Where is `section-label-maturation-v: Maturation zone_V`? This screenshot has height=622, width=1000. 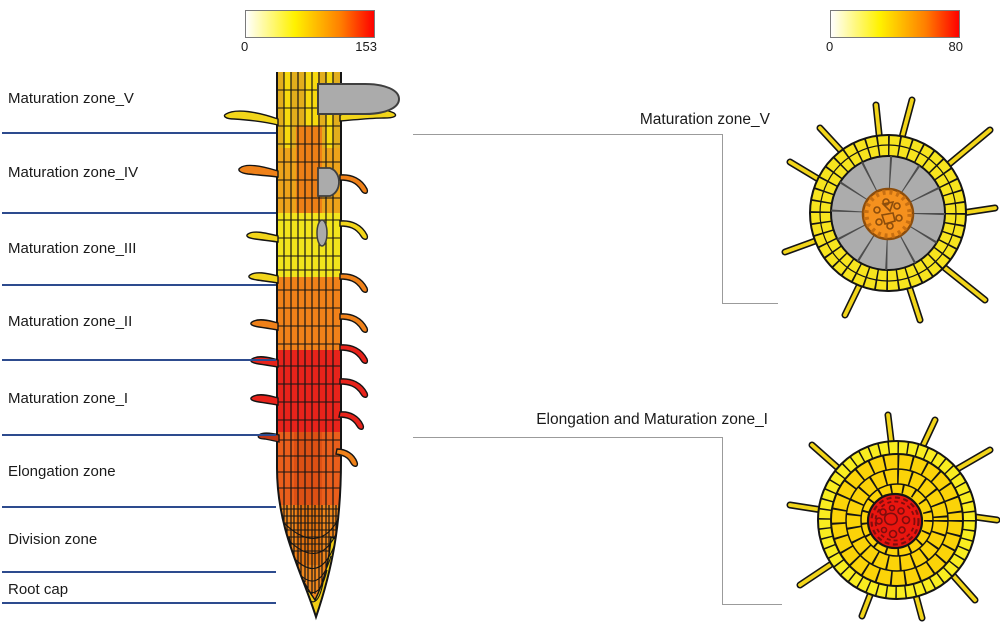
section-label-maturation-v: Maturation zone_V is located at coordinates (704, 119).